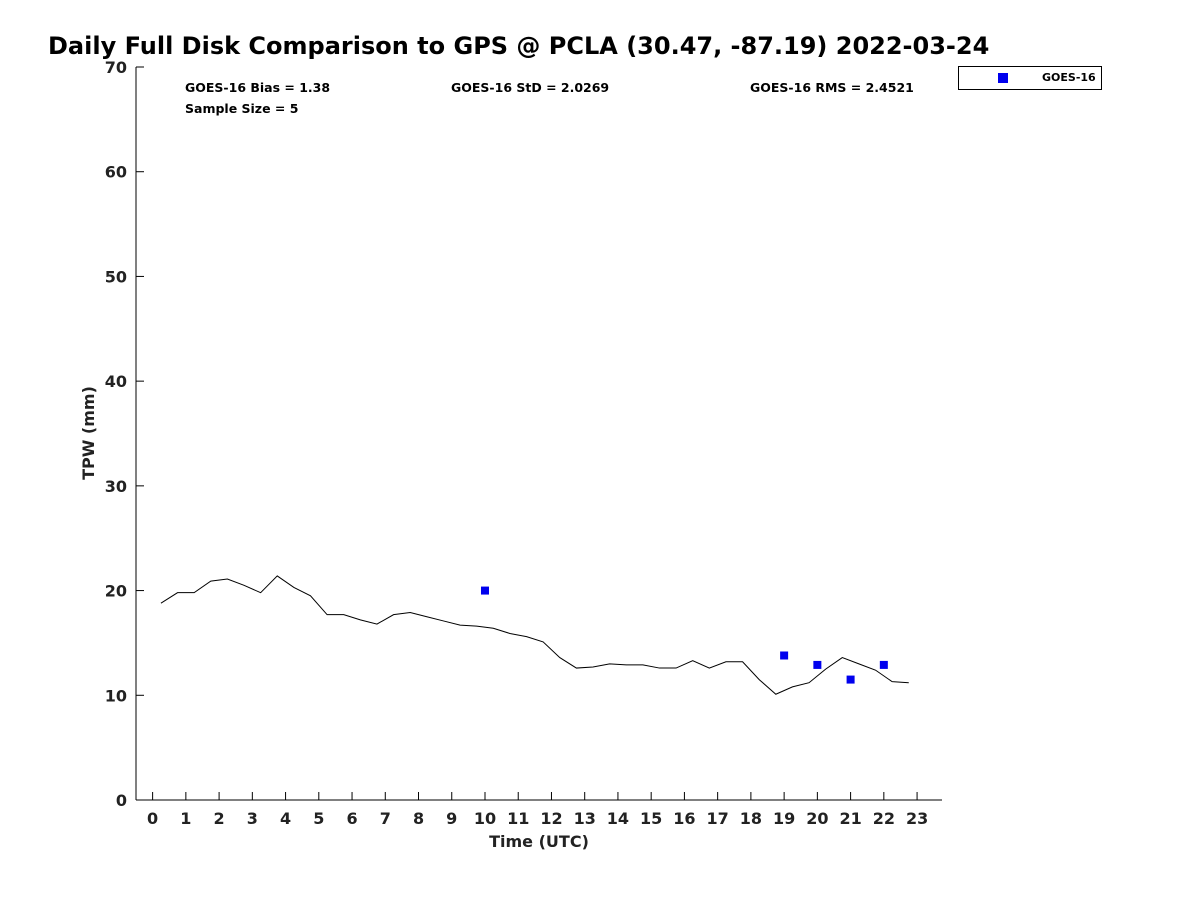 The image size is (1200, 900). I want to click on goes16-points, so click(684, 635).